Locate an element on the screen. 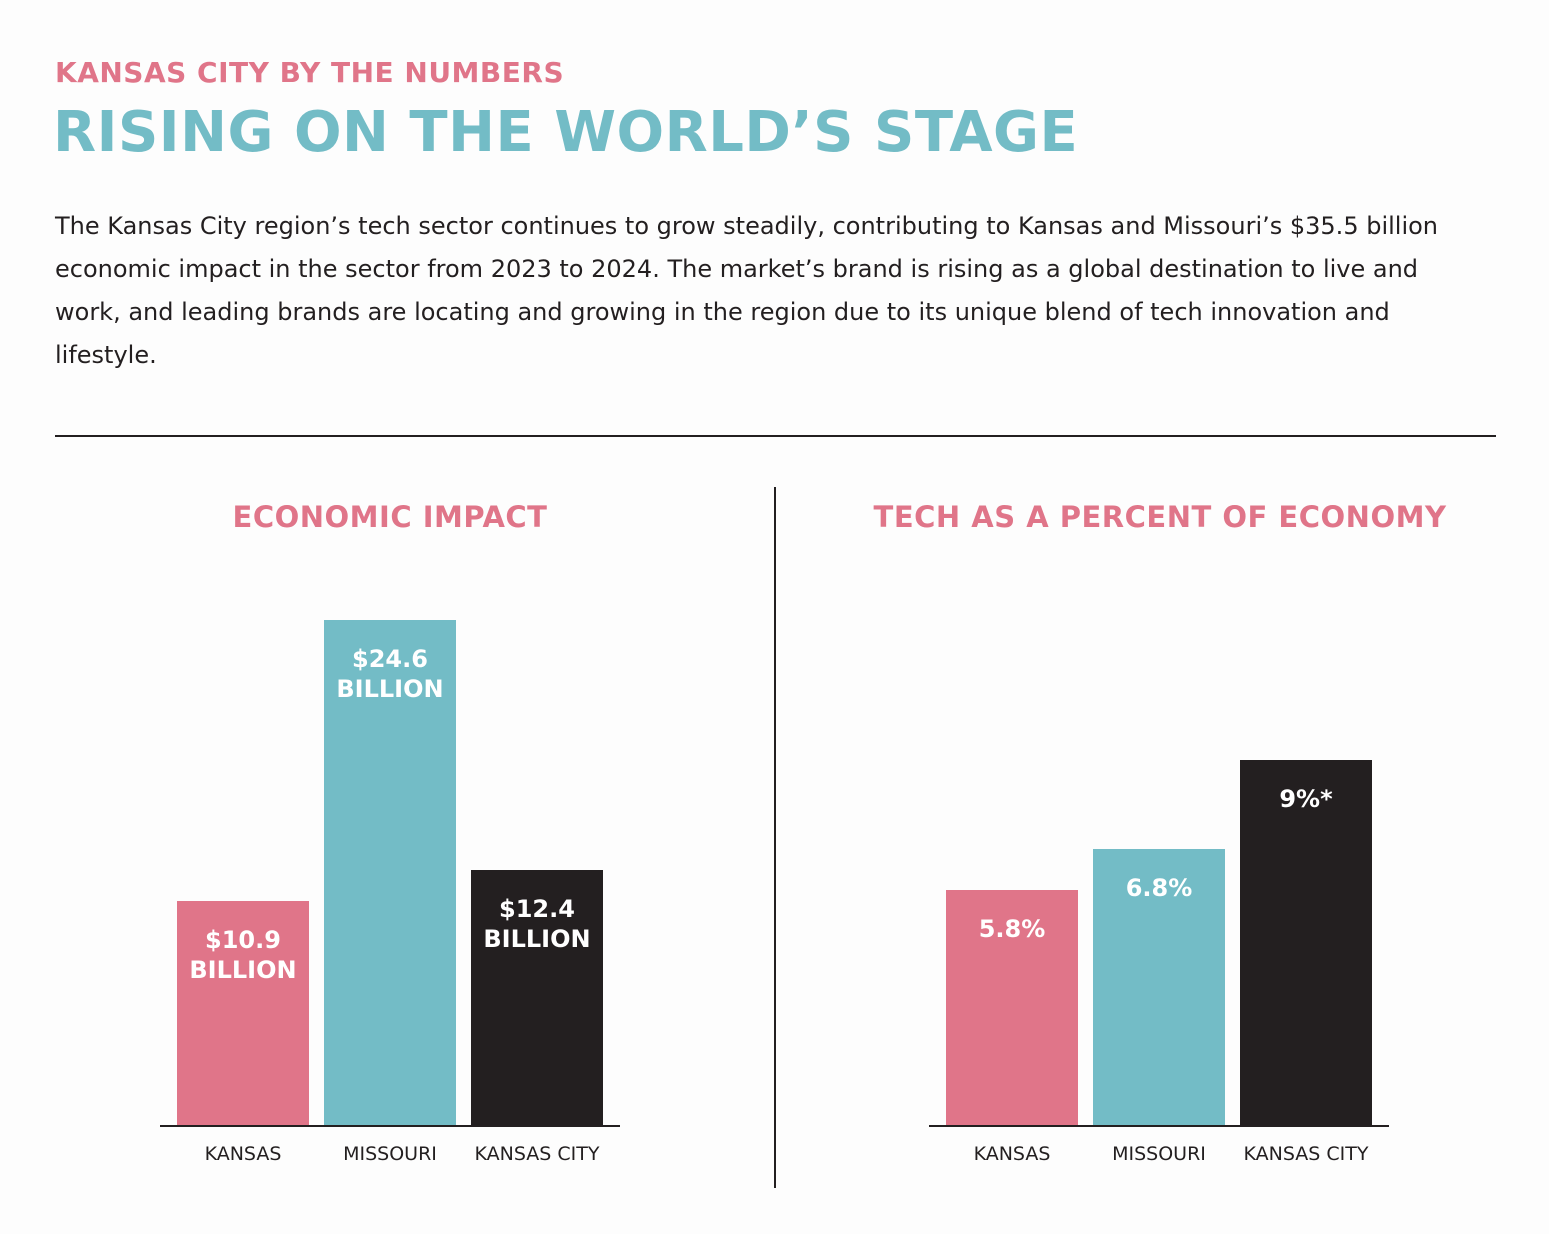 Image resolution: width=1549 pixels, height=1234 pixels. value-label: $10.9 BILLION is located at coordinates (243, 955).